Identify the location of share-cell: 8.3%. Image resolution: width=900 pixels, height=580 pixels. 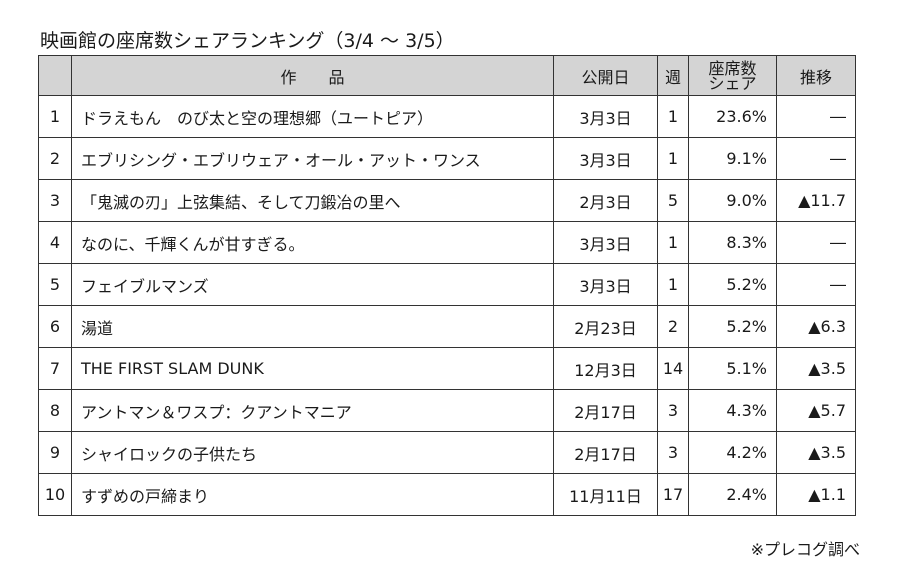
(732, 242).